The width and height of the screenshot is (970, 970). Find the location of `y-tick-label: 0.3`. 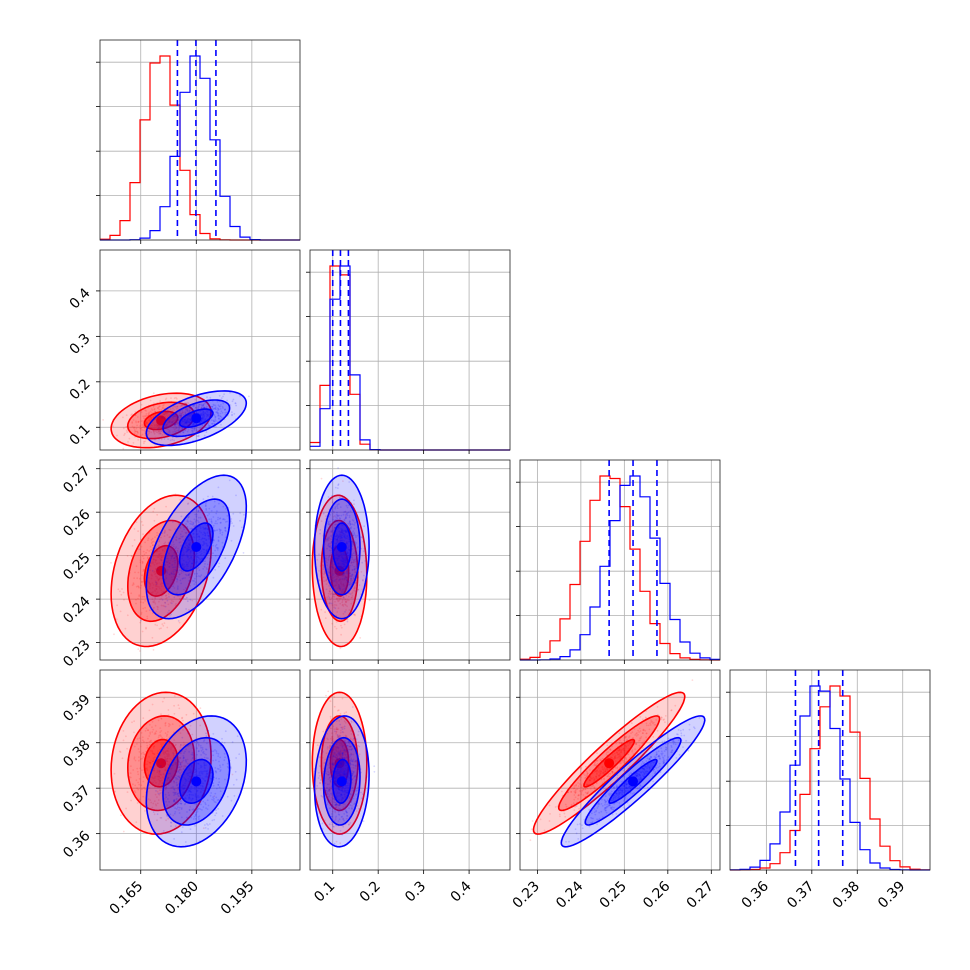

y-tick-label: 0.3 is located at coordinates (80, 344).